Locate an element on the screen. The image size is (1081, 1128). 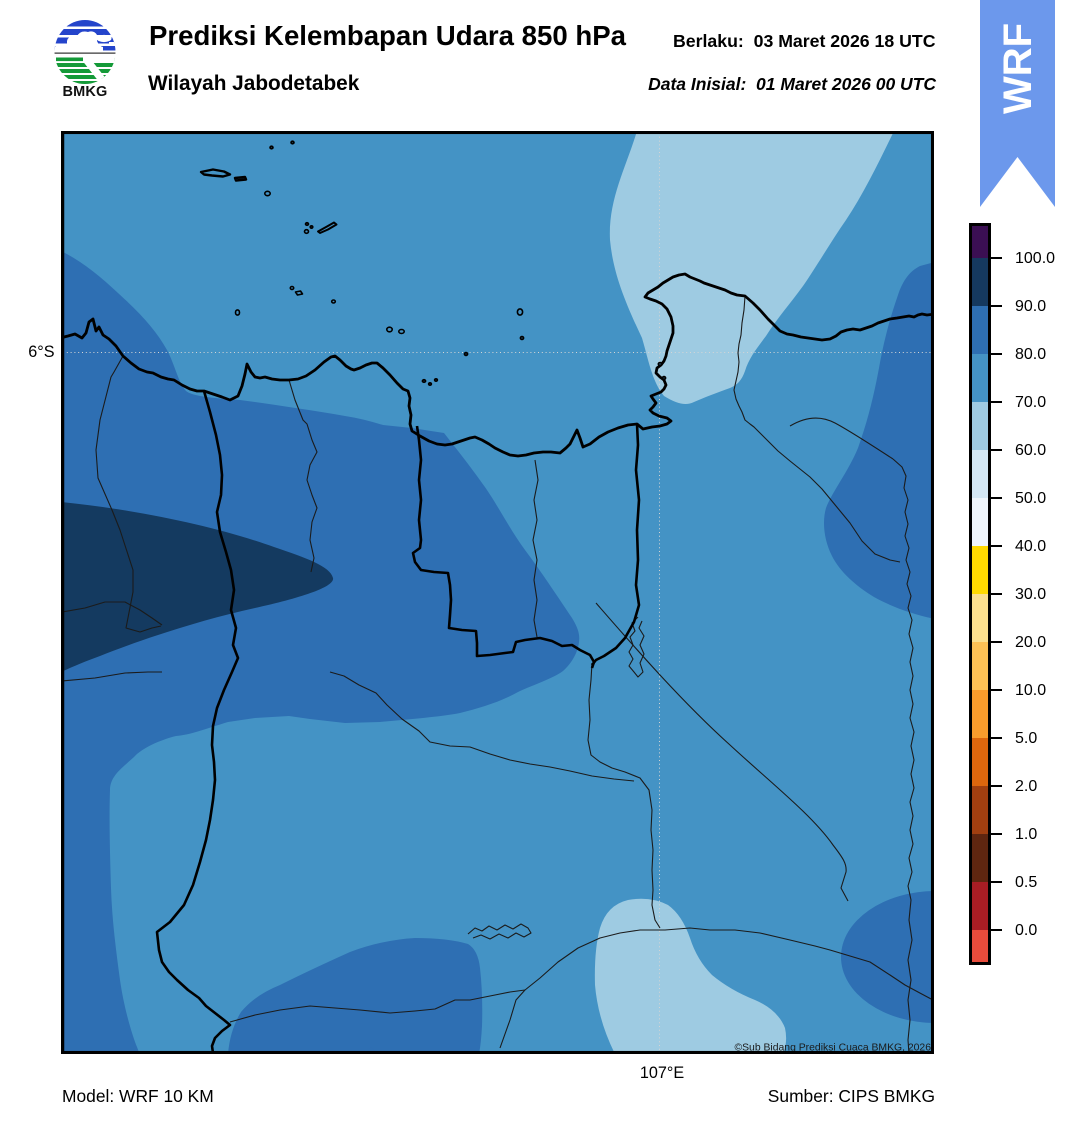
svg-text:©Sub Bidang Prediksi Cuaca BMK: ©Sub Bidang Prediksi Cuaca BMKG, 2026 is located at coordinates (832, 1048).